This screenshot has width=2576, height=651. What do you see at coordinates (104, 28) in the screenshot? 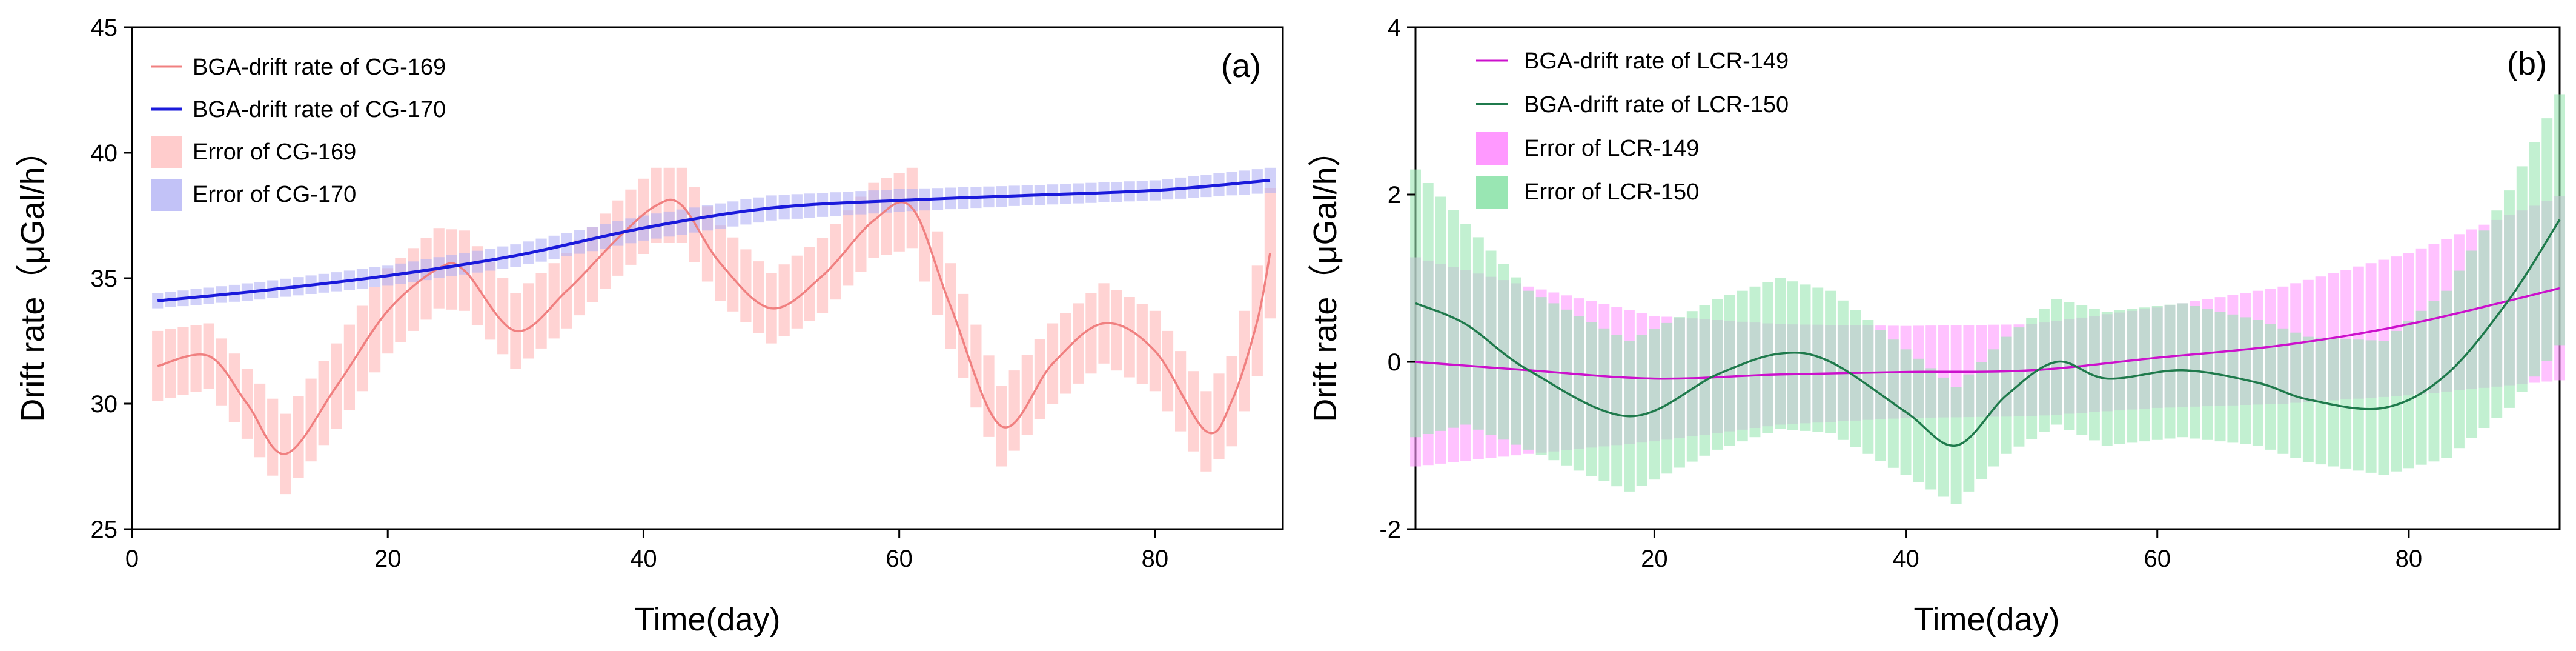
I see `ytick-label-a: 45` at bounding box center [104, 28].